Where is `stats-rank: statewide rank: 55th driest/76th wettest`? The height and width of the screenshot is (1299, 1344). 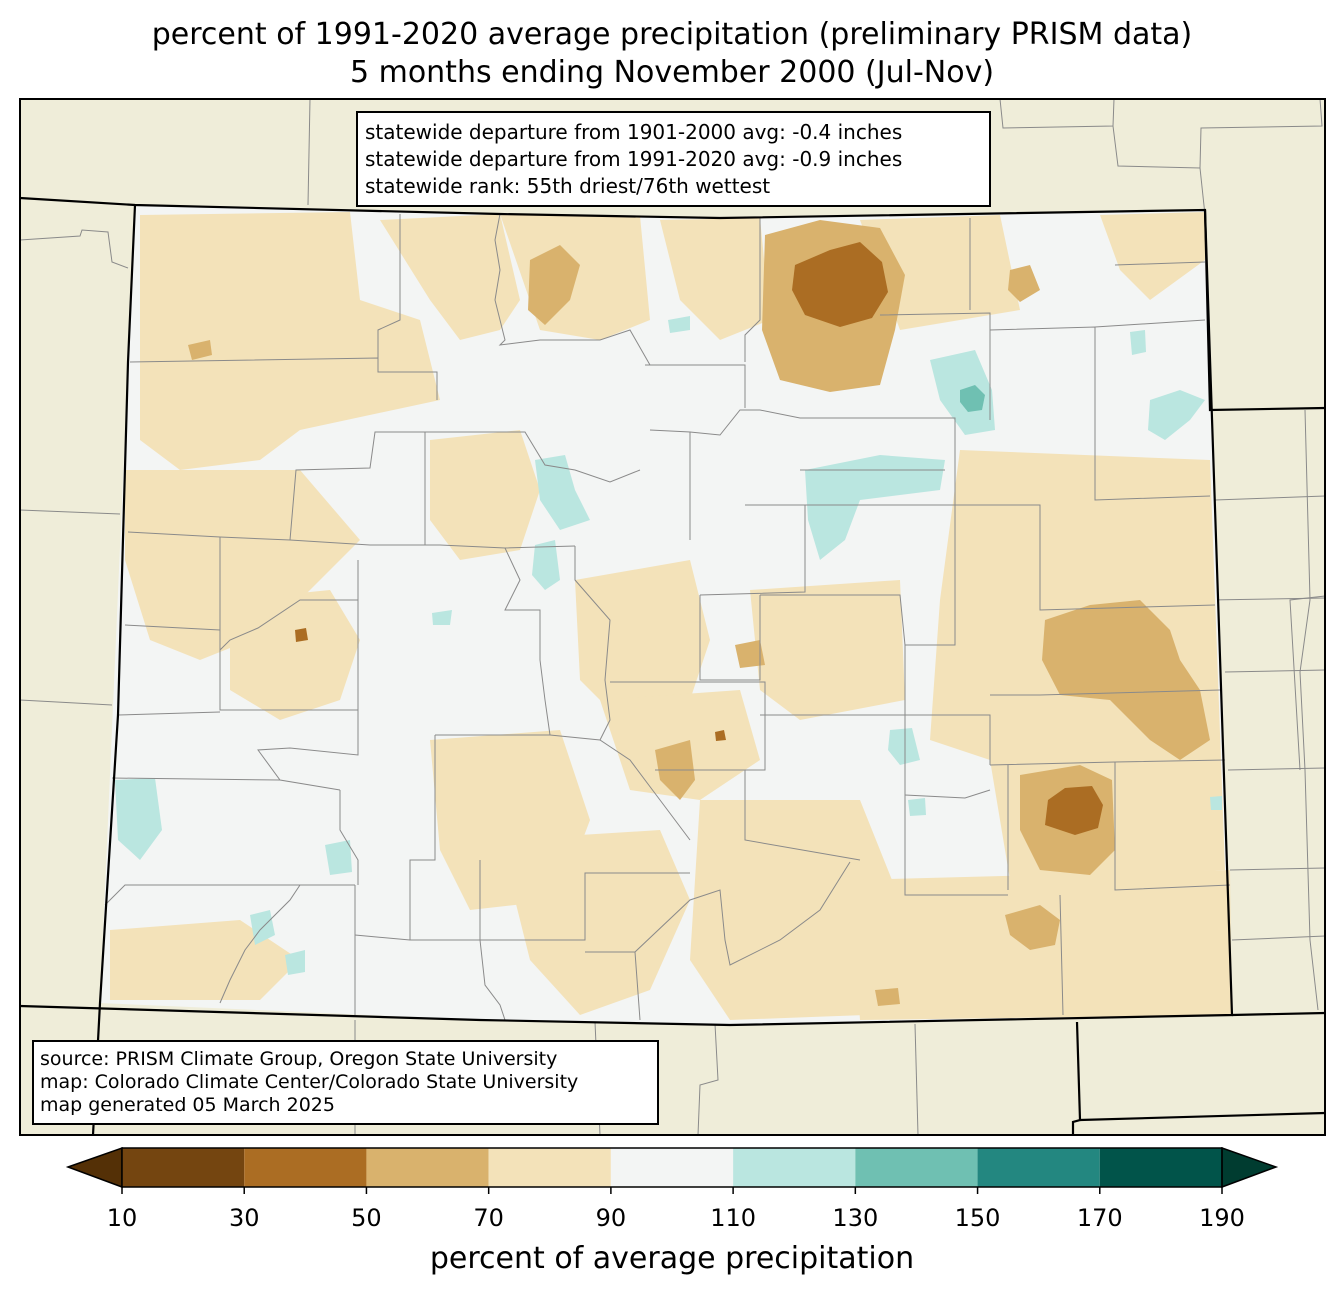
stats-rank: statewide rank: 55th driest/76th wettest is located at coordinates (568, 186).